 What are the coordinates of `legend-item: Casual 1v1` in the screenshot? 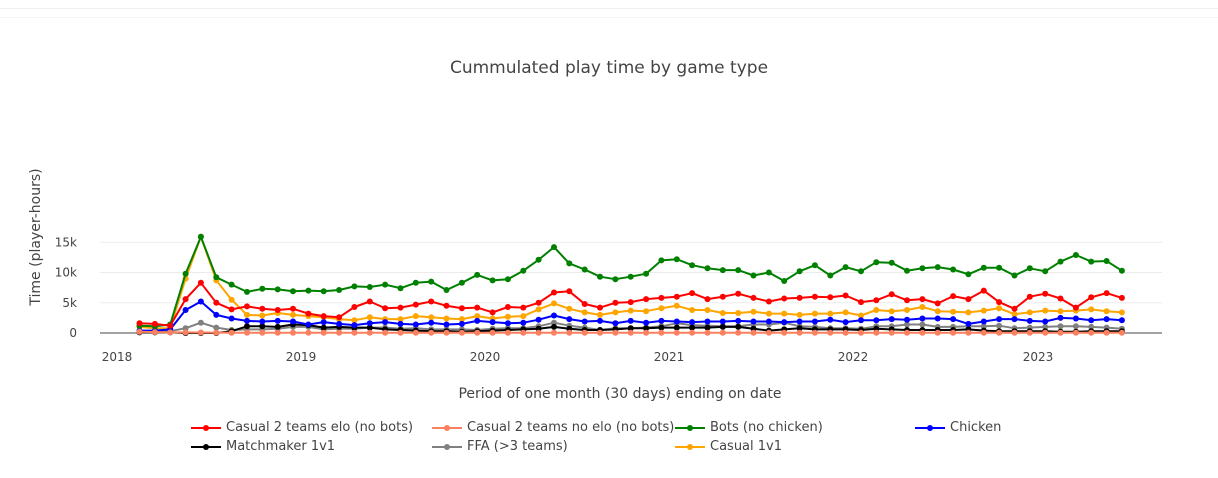 It's located at (728, 446).